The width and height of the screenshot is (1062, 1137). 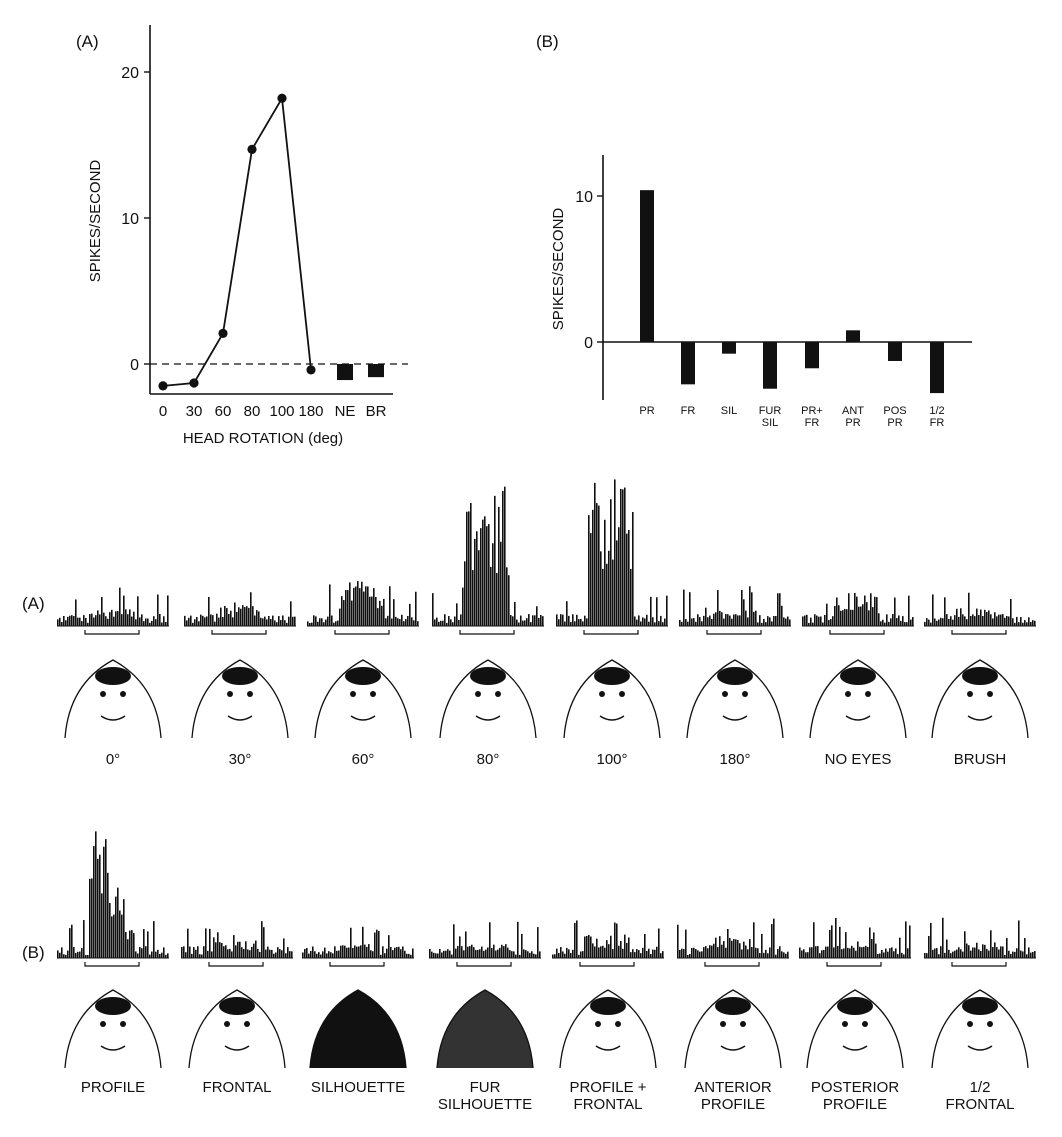 What do you see at coordinates (980, 1104) in the screenshot?
I see `condition-label: FRONTAL` at bounding box center [980, 1104].